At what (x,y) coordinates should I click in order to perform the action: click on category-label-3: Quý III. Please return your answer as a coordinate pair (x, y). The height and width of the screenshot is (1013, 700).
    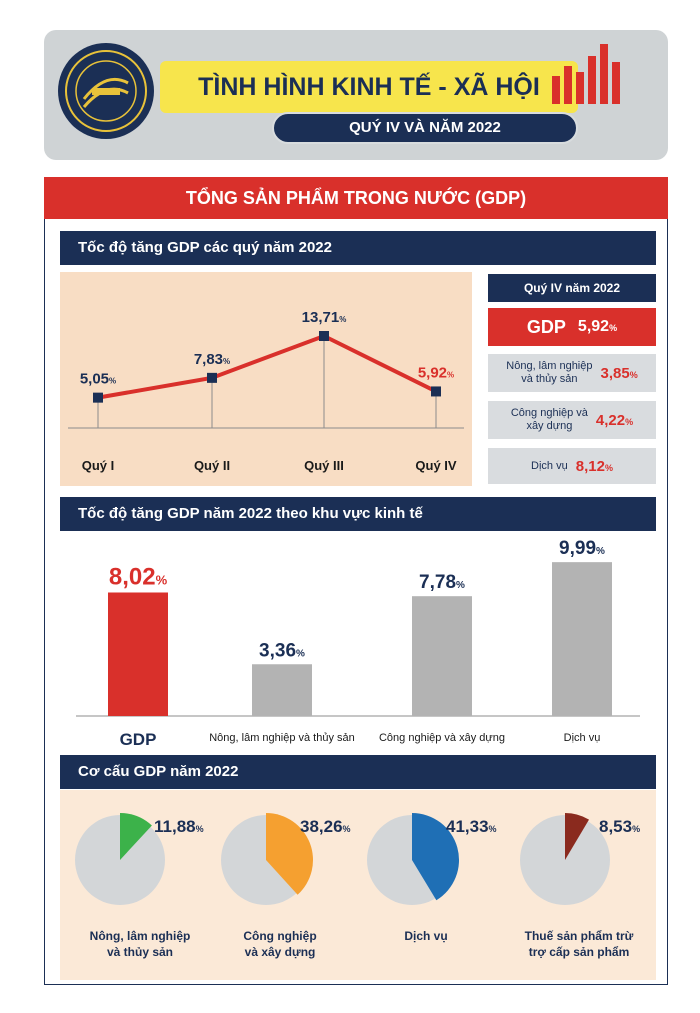
    Looking at the image, I should click on (324, 465).